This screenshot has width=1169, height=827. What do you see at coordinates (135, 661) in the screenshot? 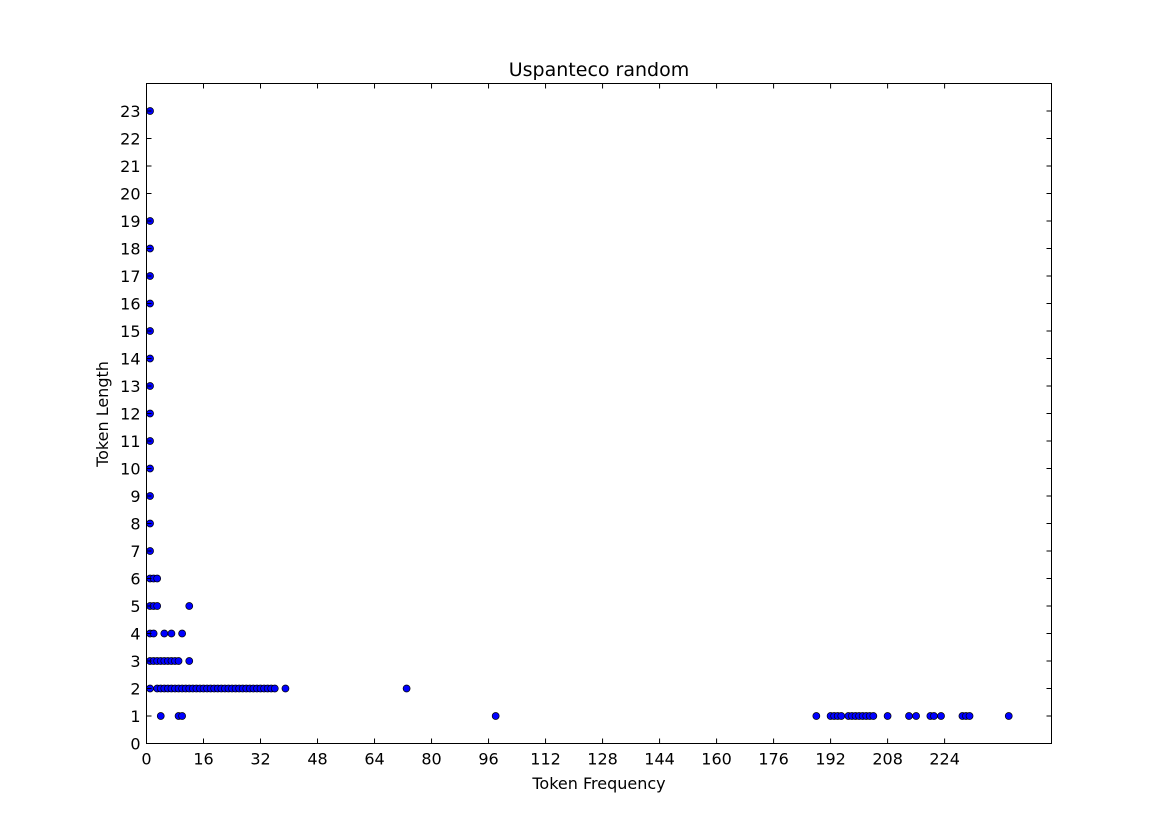
I see `y-tick-label: 3` at bounding box center [135, 661].